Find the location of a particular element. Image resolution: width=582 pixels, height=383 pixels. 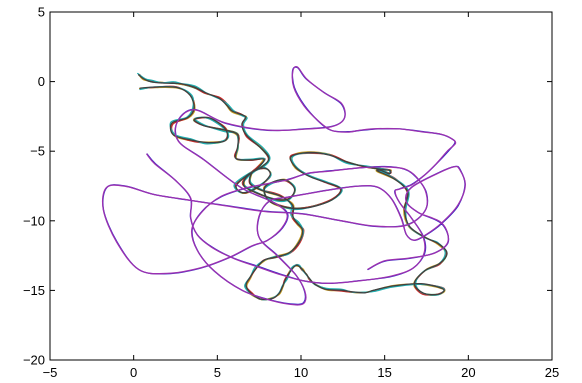

y-tick-label: −15 is located at coordinates (34, 290).